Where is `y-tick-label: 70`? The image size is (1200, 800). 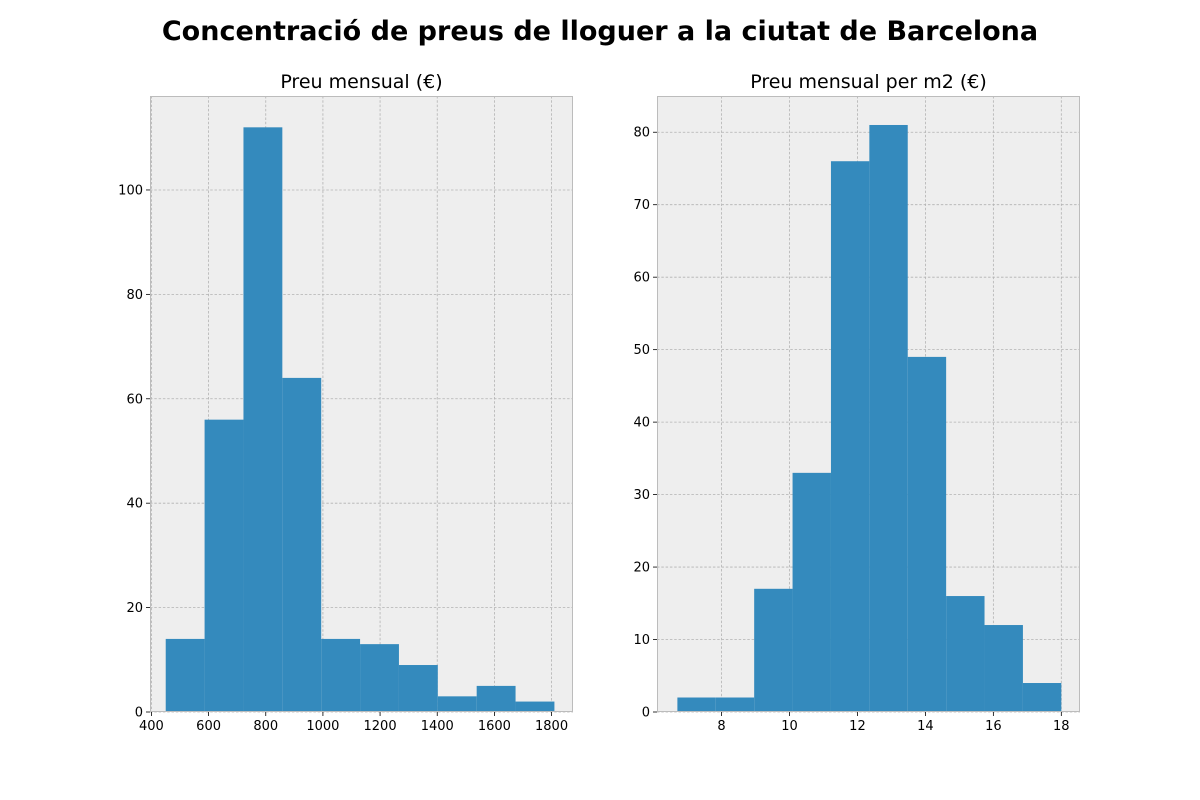 y-tick-label: 70 is located at coordinates (641, 205).